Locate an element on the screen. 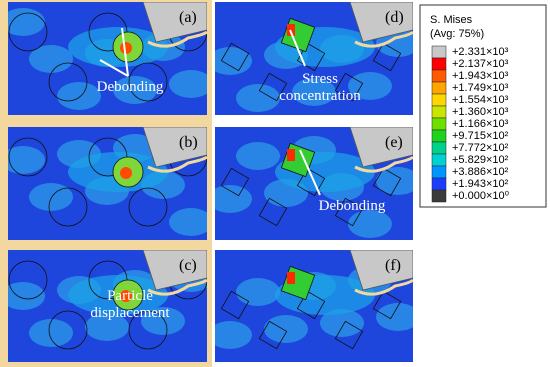 This screenshot has width=550, height=367. panel-label: (d) is located at coordinates (394, 17).